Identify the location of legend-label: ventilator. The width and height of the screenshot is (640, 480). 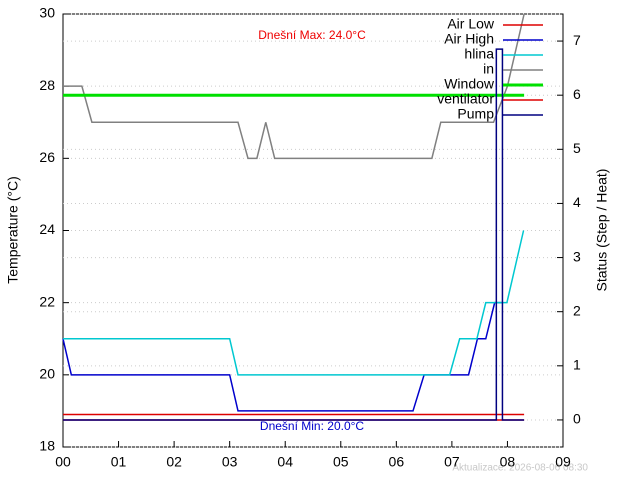
(465, 99).